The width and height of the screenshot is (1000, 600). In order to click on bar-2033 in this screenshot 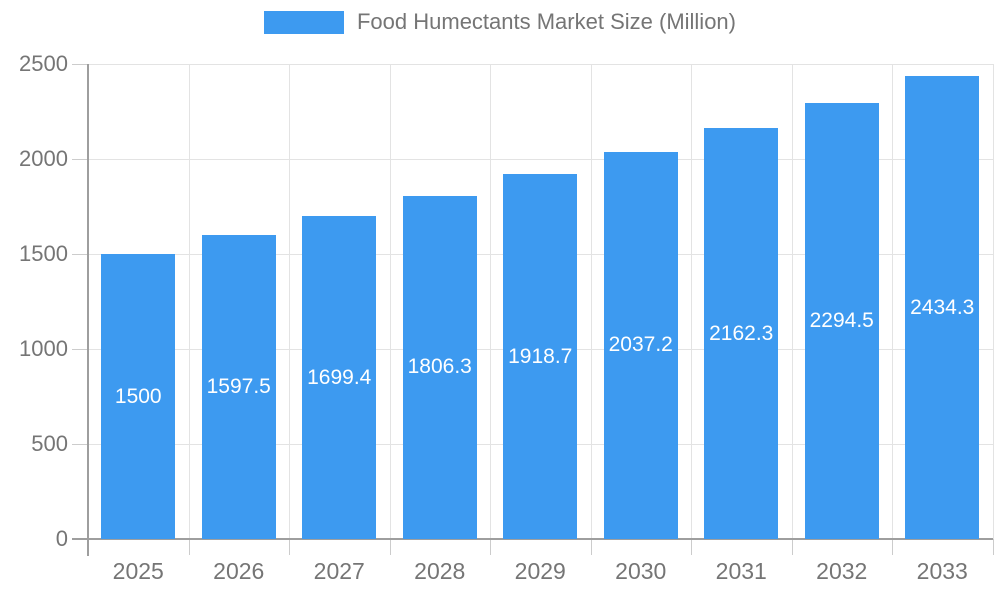, I will do `click(942, 307)`.